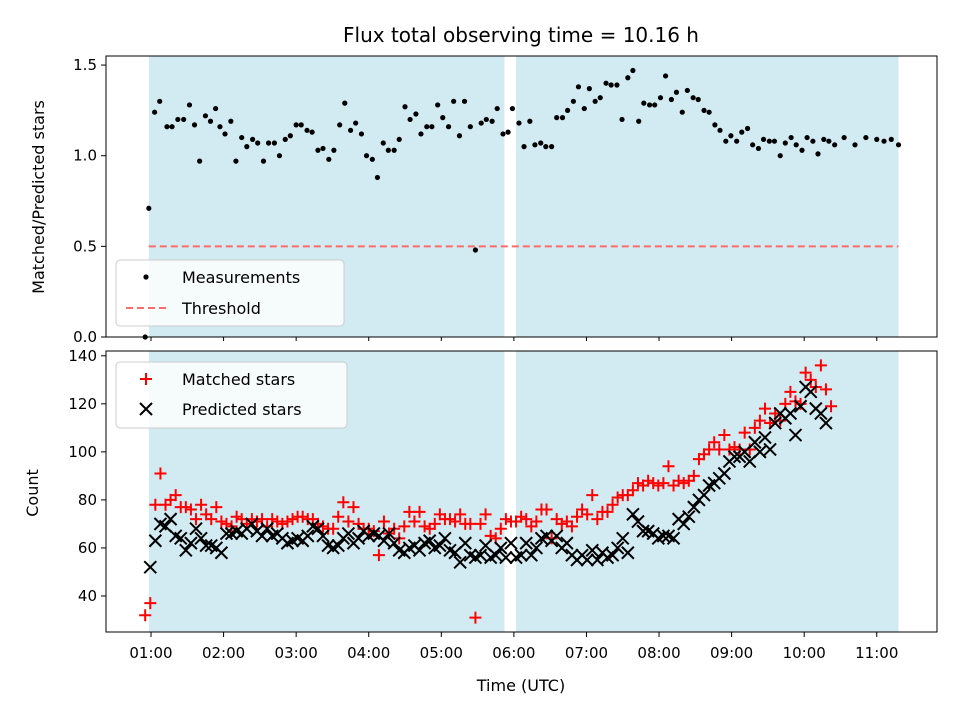 This screenshot has height=720, width=960. Describe the element at coordinates (441, 653) in the screenshot. I see `bottom-x-tick-label-4: 05:00` at that location.